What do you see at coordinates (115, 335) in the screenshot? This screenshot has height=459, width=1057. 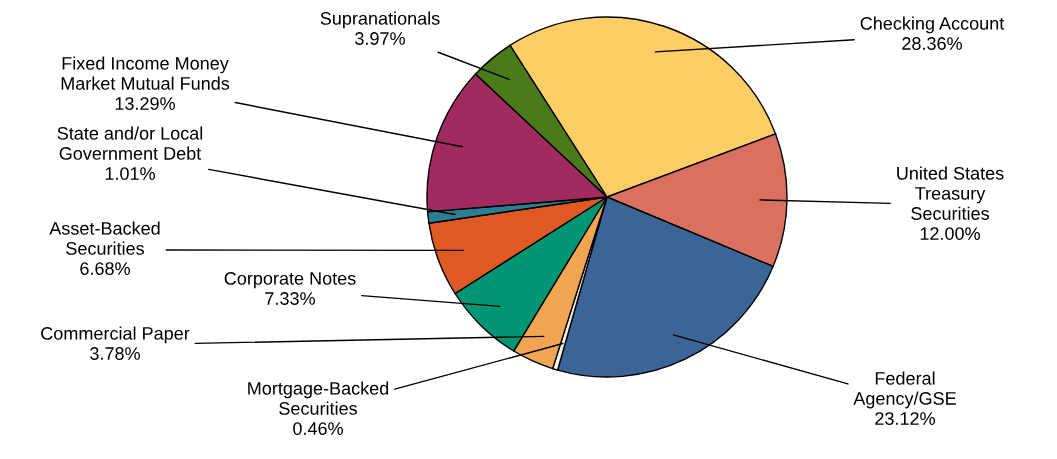 I see `slice-label: Commercial Paper` at bounding box center [115, 335].